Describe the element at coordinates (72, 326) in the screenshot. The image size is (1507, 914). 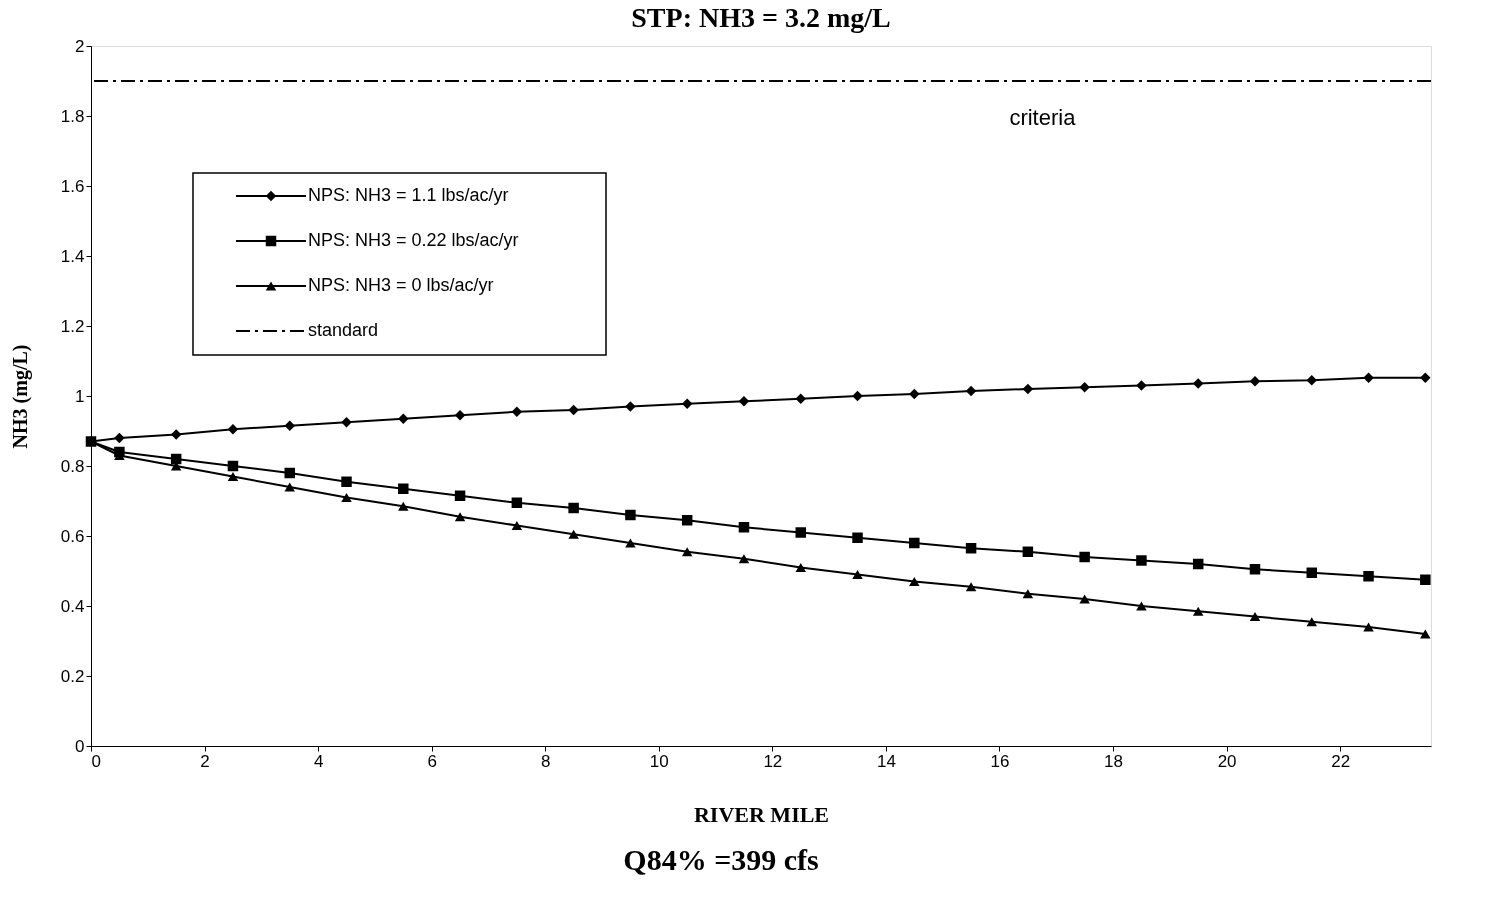
I see `y-tick-label: 1.2` at that location.